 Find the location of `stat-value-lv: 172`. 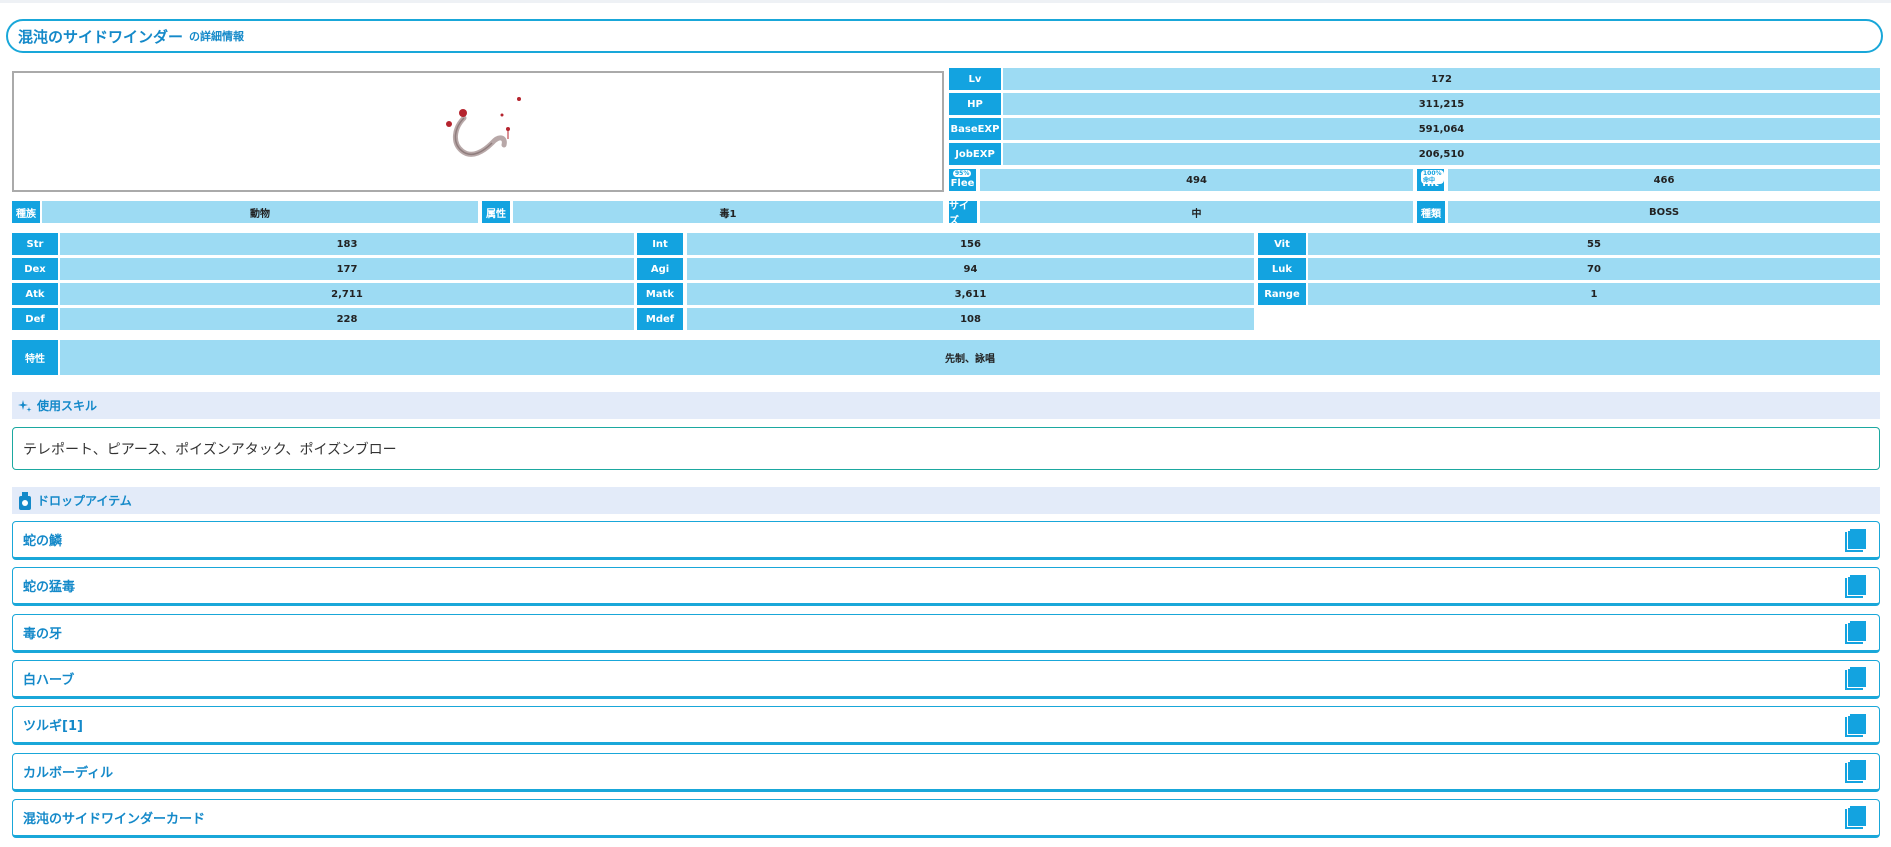

stat-value-lv: 172 is located at coordinates (1441, 79).